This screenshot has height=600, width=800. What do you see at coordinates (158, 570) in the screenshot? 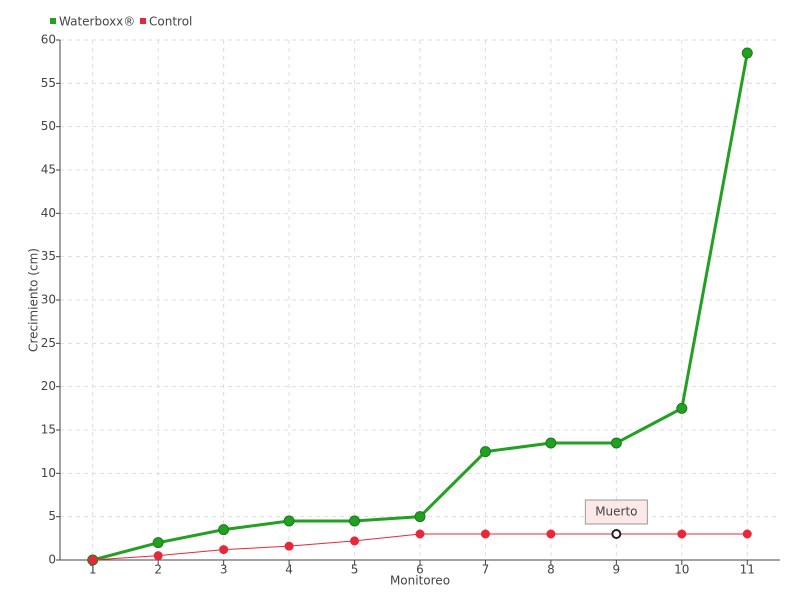
I see `x-tick-label: 2` at bounding box center [158, 570].